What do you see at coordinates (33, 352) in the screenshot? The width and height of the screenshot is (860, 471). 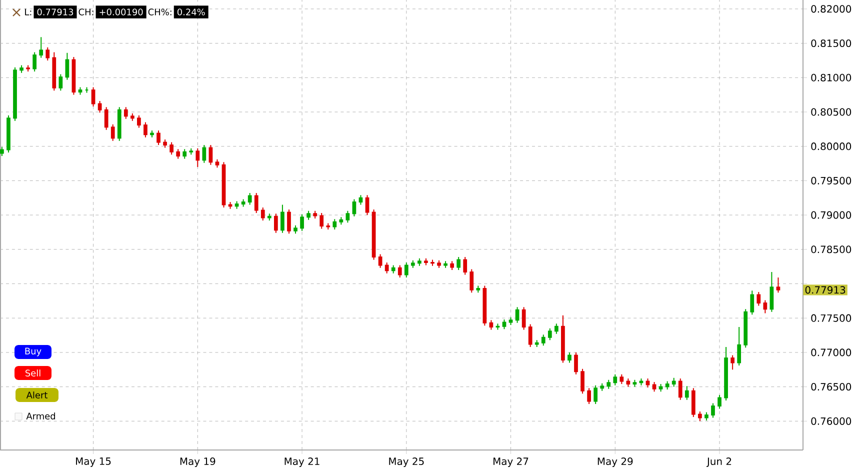 I see `annotation: Buy` at bounding box center [33, 352].